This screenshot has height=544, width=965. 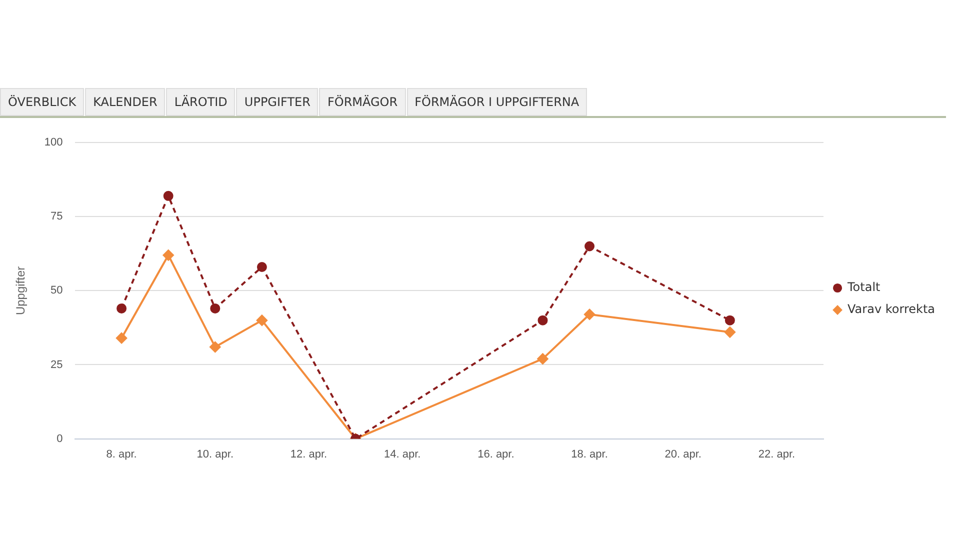 What do you see at coordinates (309, 454) in the screenshot?
I see `x-tick-label: 12. apr.` at bounding box center [309, 454].